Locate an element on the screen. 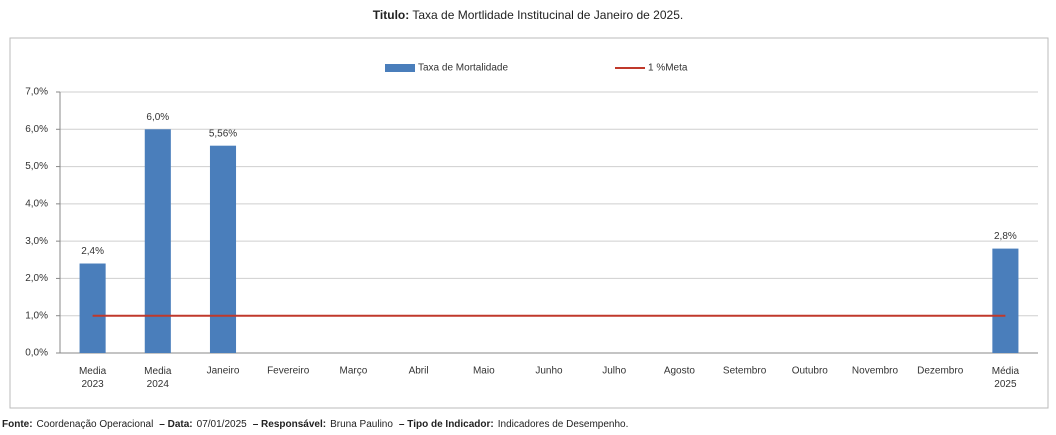  footer-label: – Responsável: is located at coordinates (289, 424).